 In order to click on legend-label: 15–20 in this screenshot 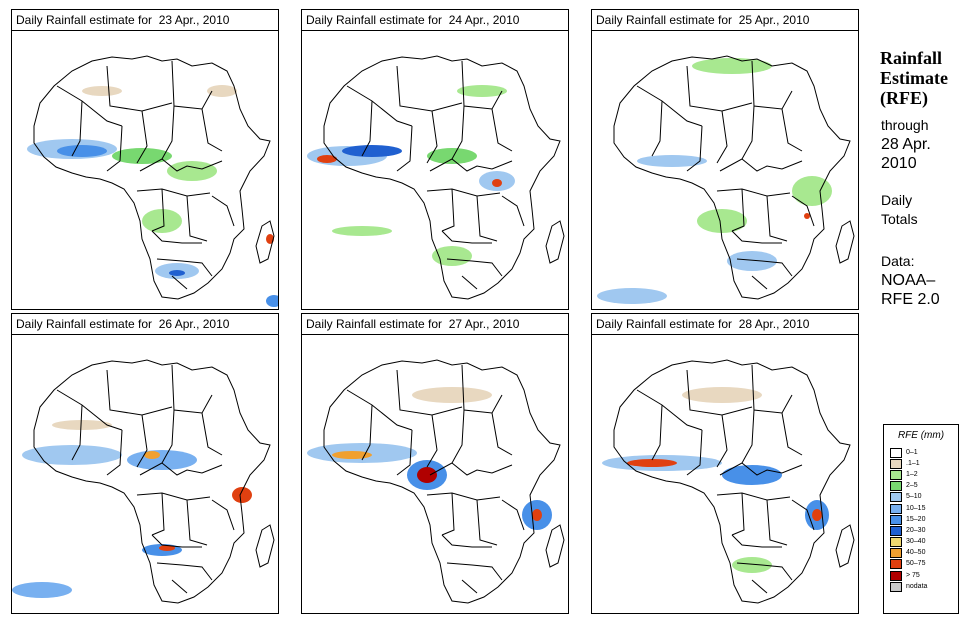, I will do `click(916, 519)`.